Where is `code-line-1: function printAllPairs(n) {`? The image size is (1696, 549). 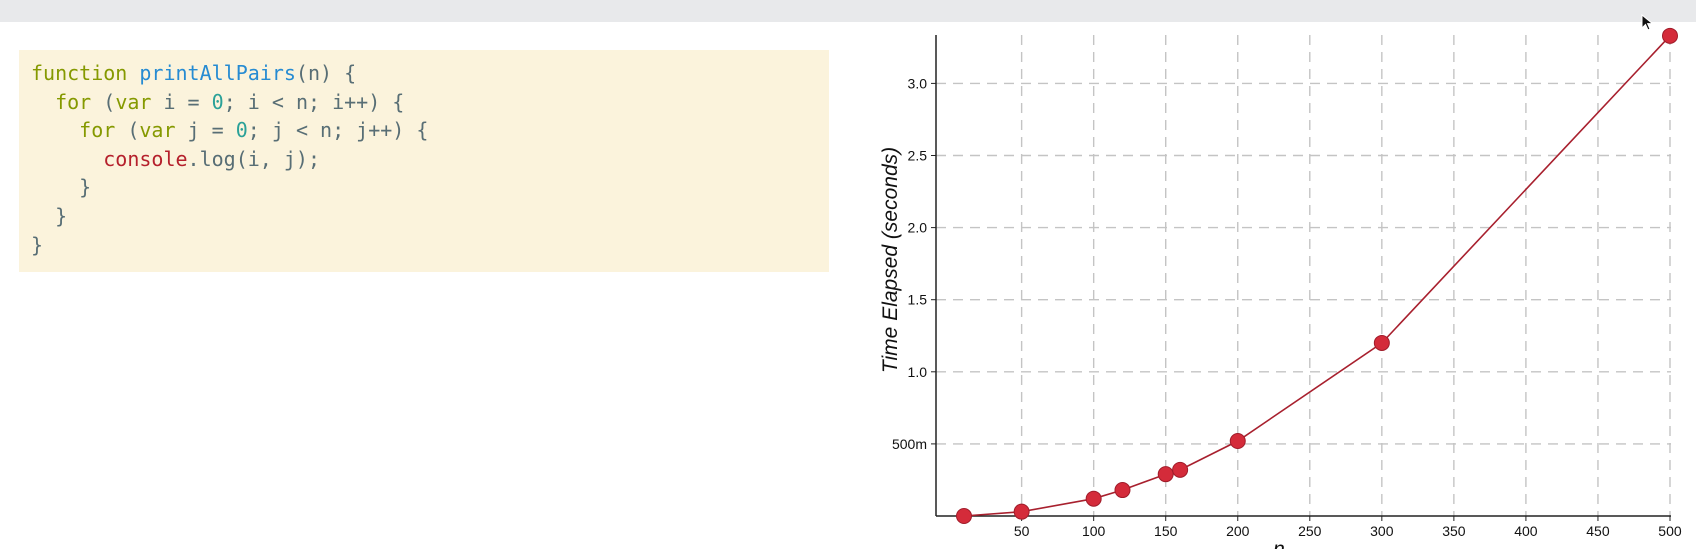
code-line-1: function printAllPairs(n) { is located at coordinates (194, 73).